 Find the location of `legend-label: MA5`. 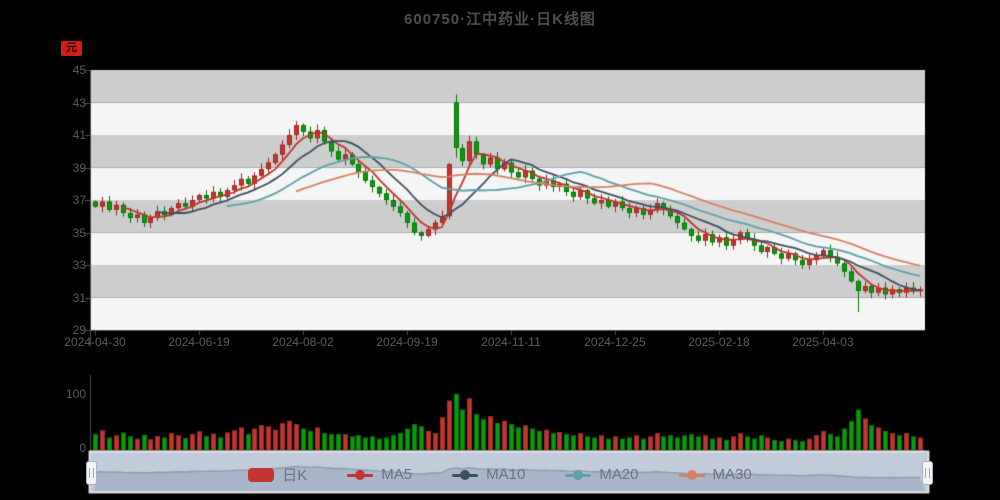

legend-label: MA5 is located at coordinates (397, 474).